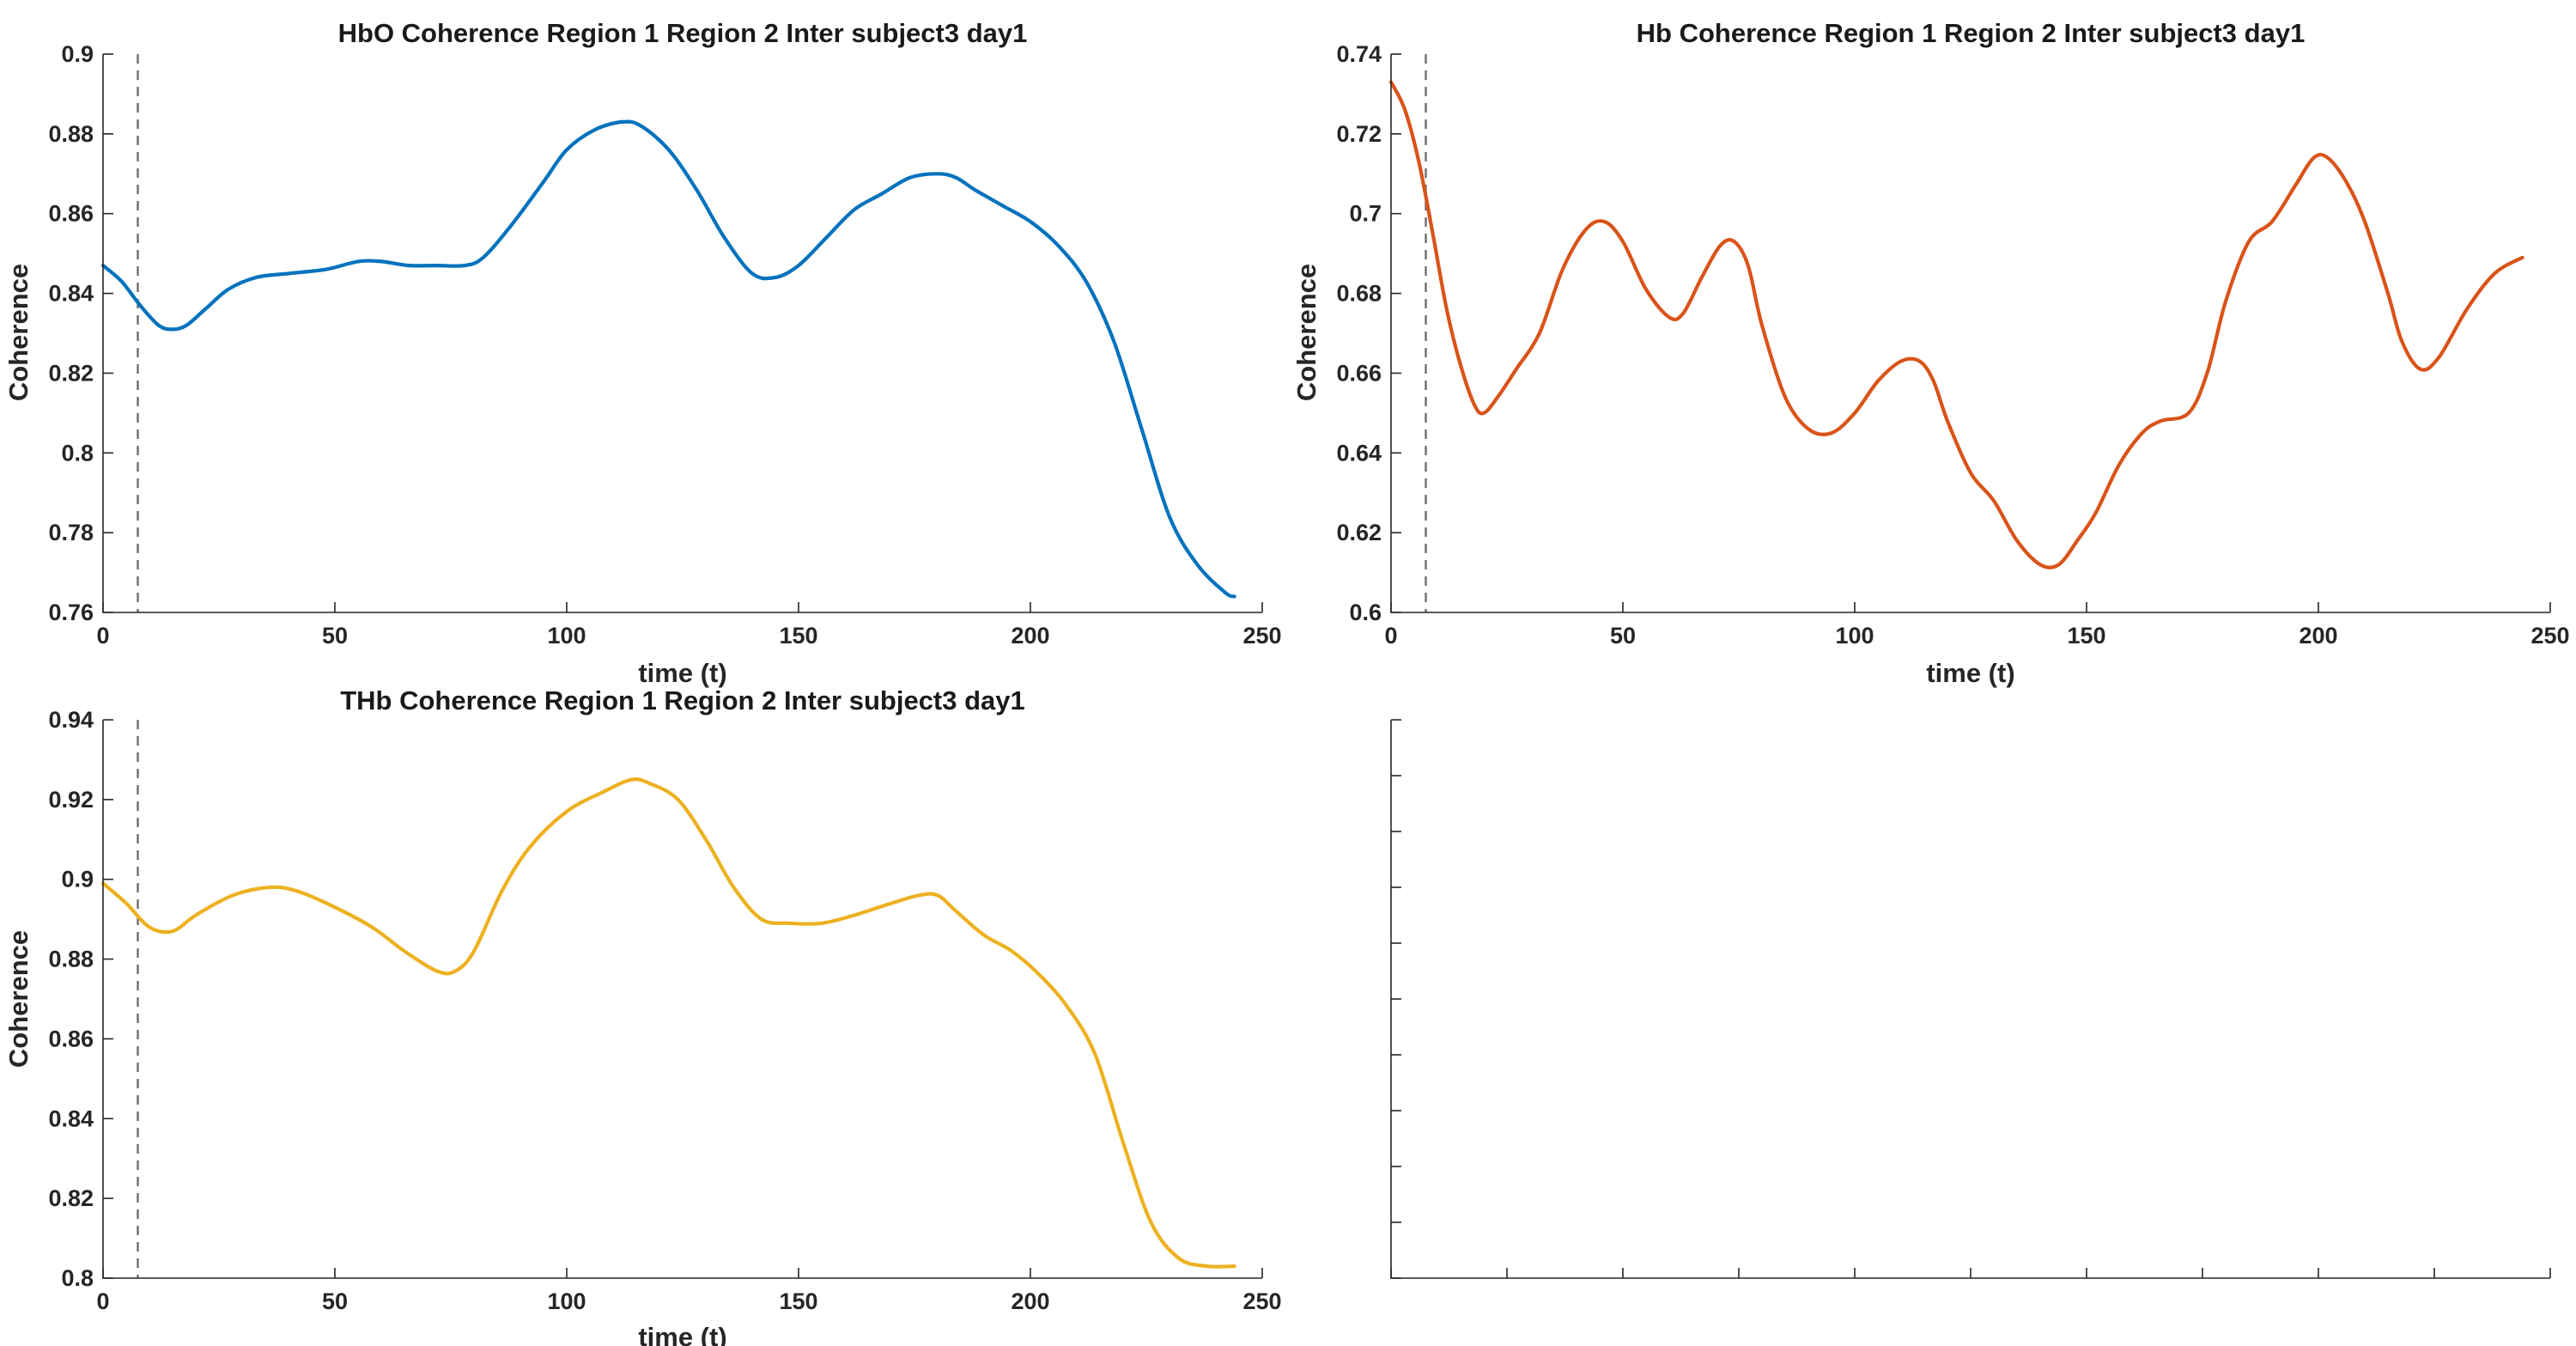 Image resolution: width=2576 pixels, height=1346 pixels. What do you see at coordinates (2086, 636) in the screenshot?
I see `panel-hb-xtick-label: 150` at bounding box center [2086, 636].